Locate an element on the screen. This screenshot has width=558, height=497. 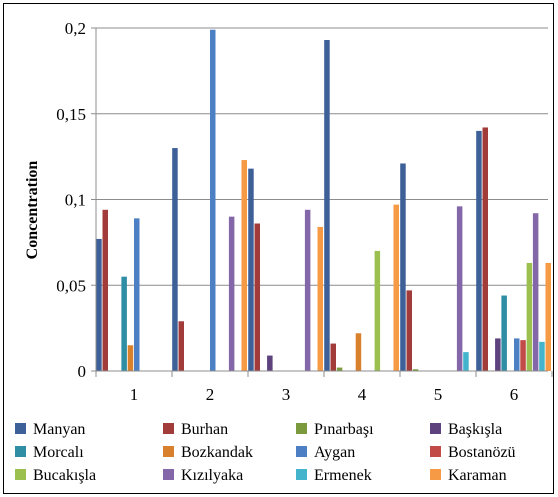
x-tick-label: 3 is located at coordinates (286, 394).